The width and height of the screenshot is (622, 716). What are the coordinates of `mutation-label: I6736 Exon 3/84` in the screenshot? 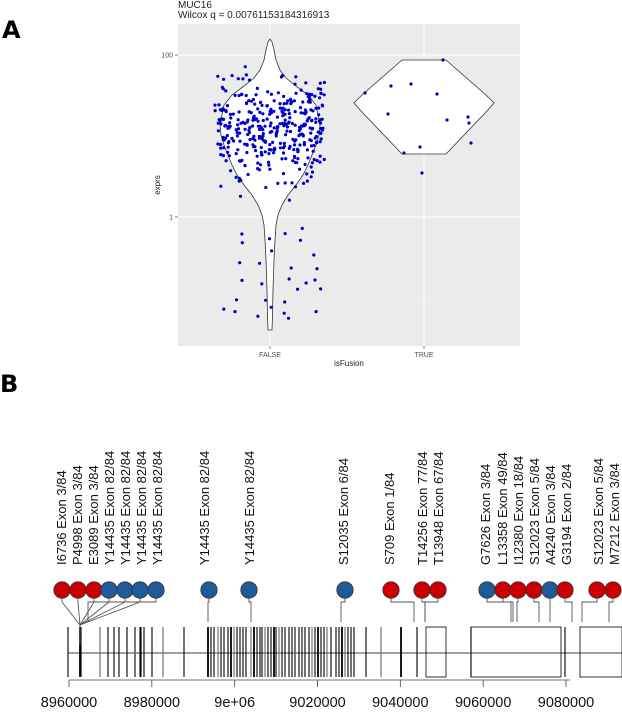 It's located at (61, 517).